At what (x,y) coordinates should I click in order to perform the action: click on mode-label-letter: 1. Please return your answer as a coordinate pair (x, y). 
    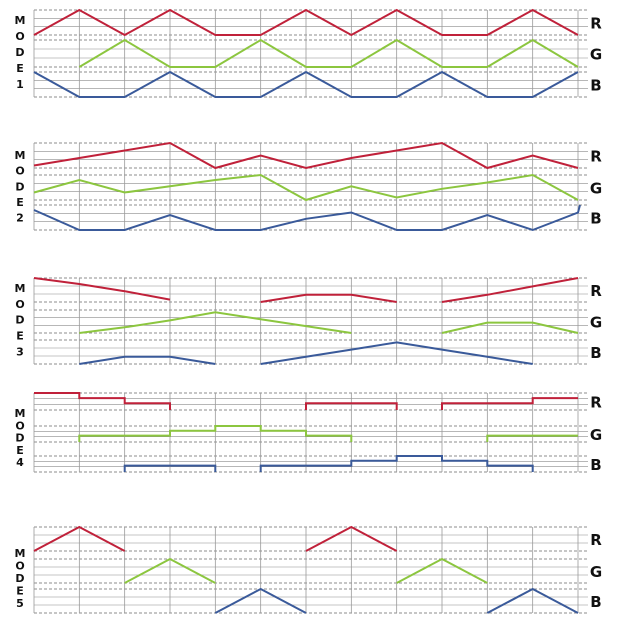
    Looking at the image, I should click on (20, 84).